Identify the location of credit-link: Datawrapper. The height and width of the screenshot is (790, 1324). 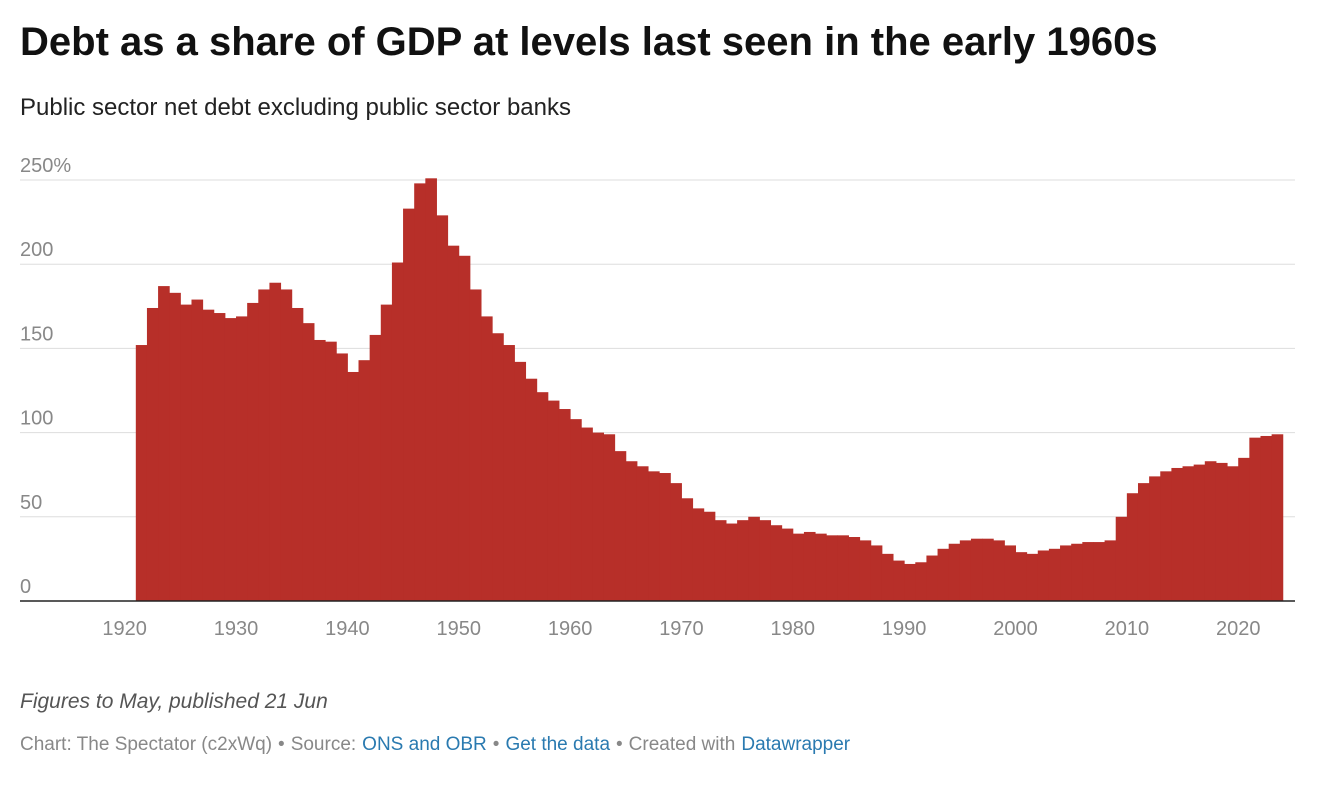
(796, 744).